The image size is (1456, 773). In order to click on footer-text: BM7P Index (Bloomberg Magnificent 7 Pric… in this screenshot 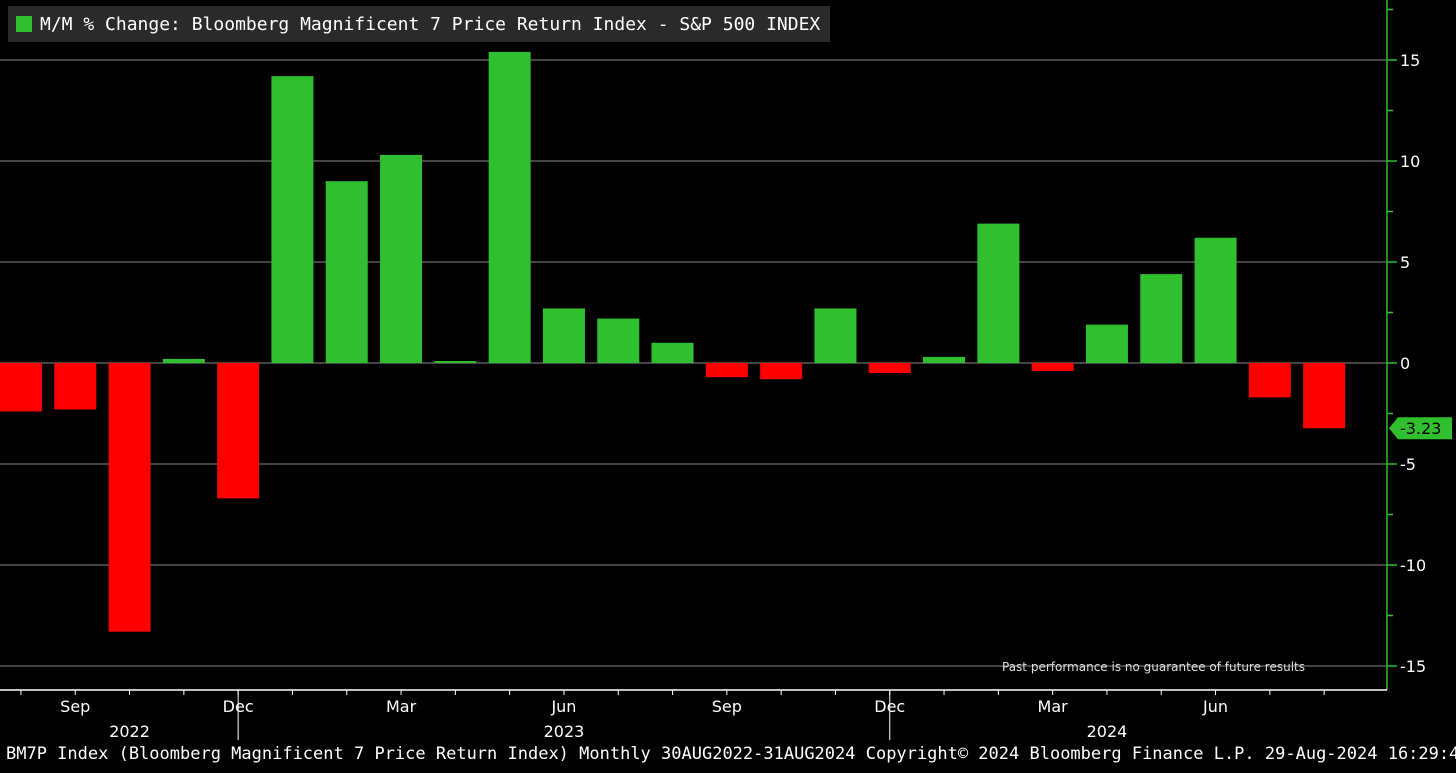, I will do `click(731, 754)`.